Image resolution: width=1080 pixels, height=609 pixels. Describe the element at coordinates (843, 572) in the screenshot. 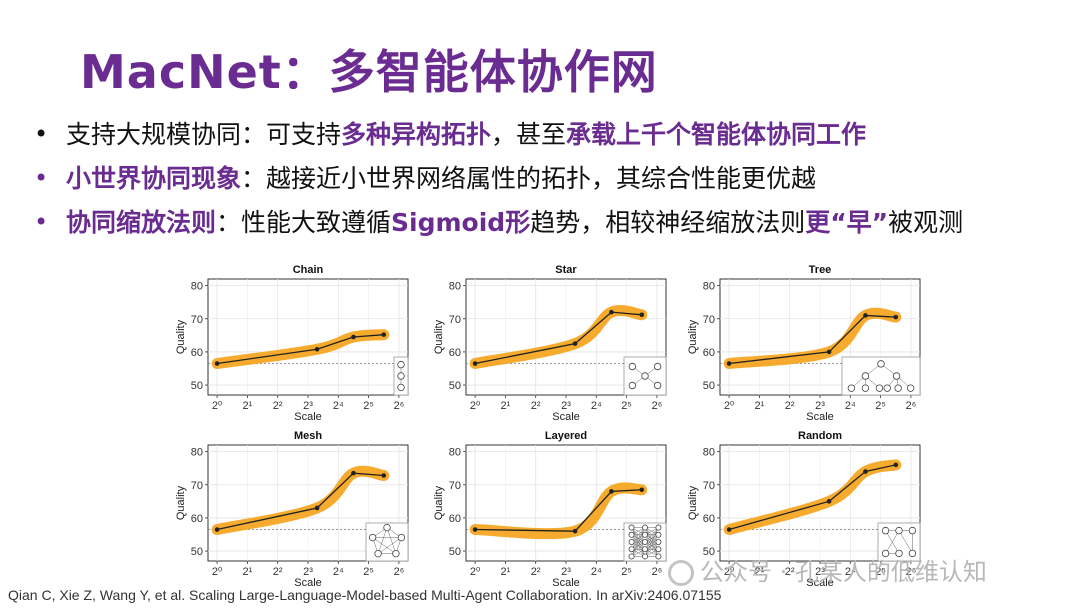

I see `watermark-text: 公众号 · 孔某人的低维认知` at that location.